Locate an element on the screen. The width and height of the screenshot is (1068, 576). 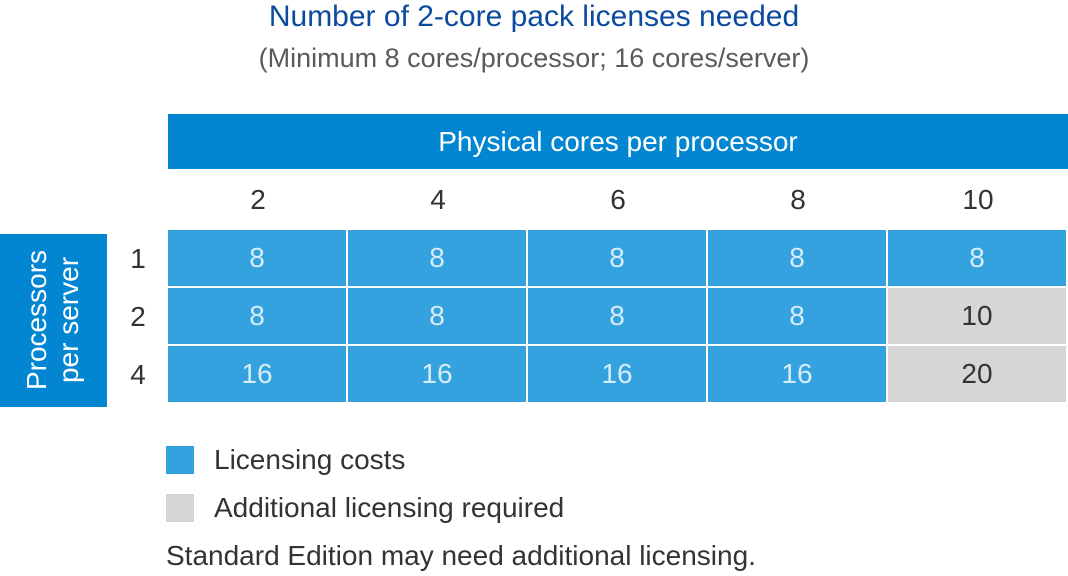
column-label: 4 is located at coordinates (438, 199).